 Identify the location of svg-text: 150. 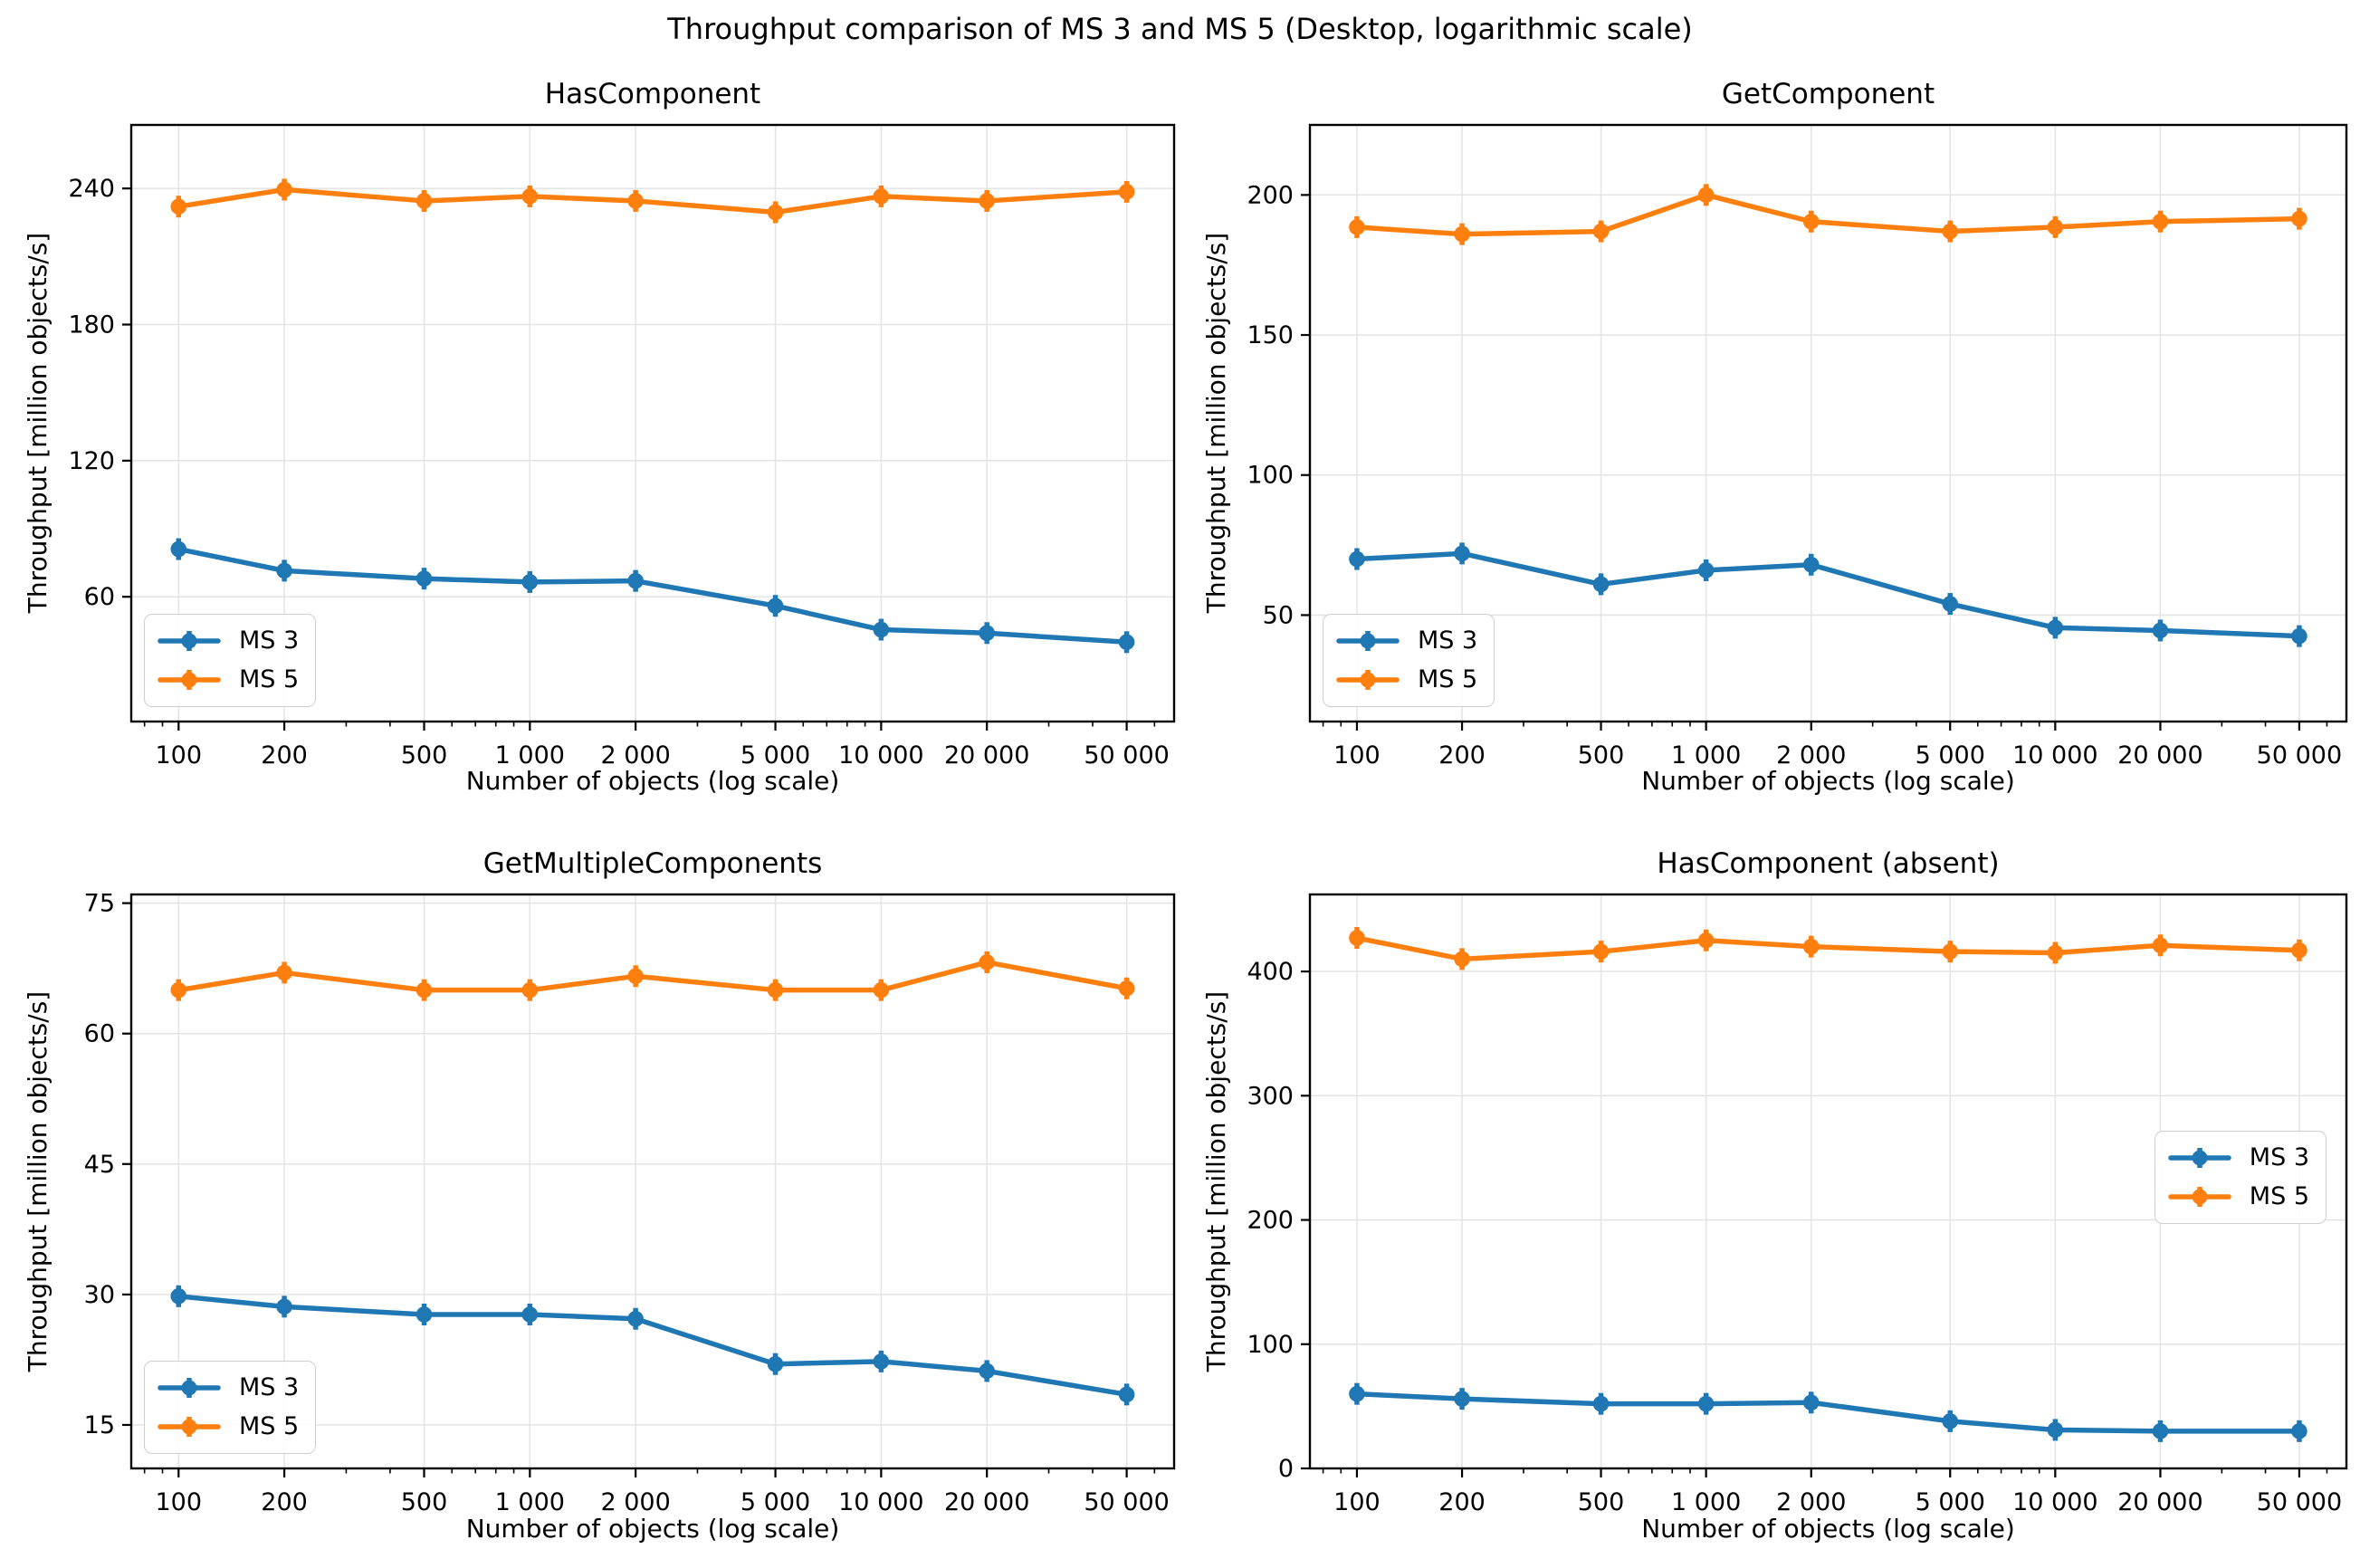
(1270, 335).